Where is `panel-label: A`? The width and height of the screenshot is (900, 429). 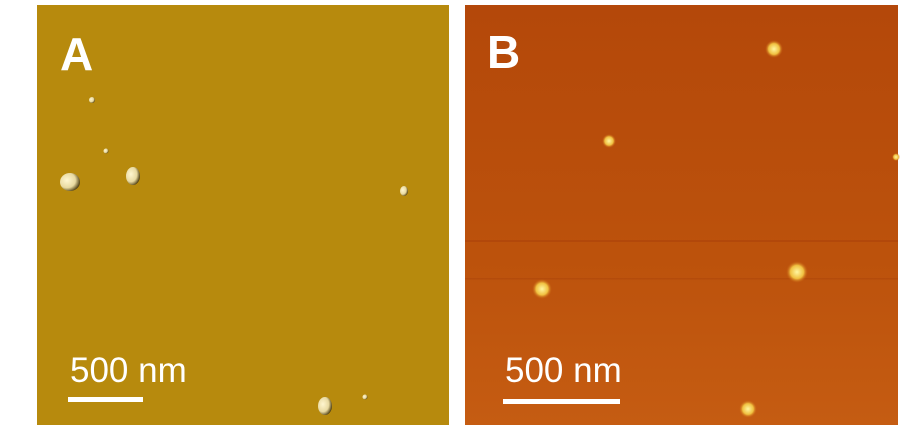 panel-label: A is located at coordinates (76, 54).